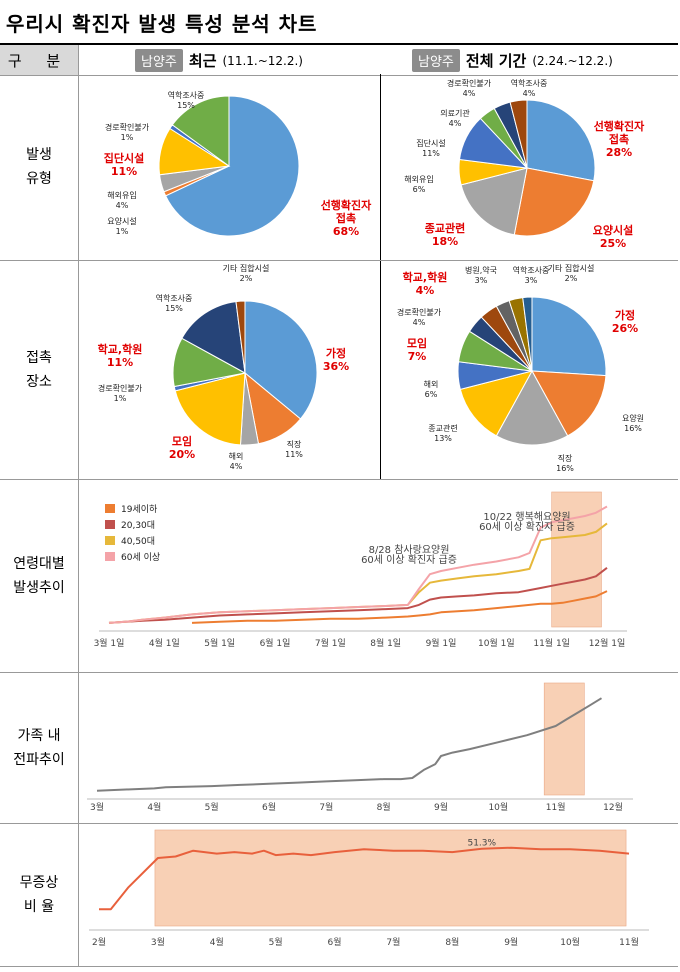 Image resolution: width=680 pixels, height=972 pixels. Describe the element at coordinates (565, 463) in the screenshot. I see `pie-slice-label: 직장 16%` at that location.